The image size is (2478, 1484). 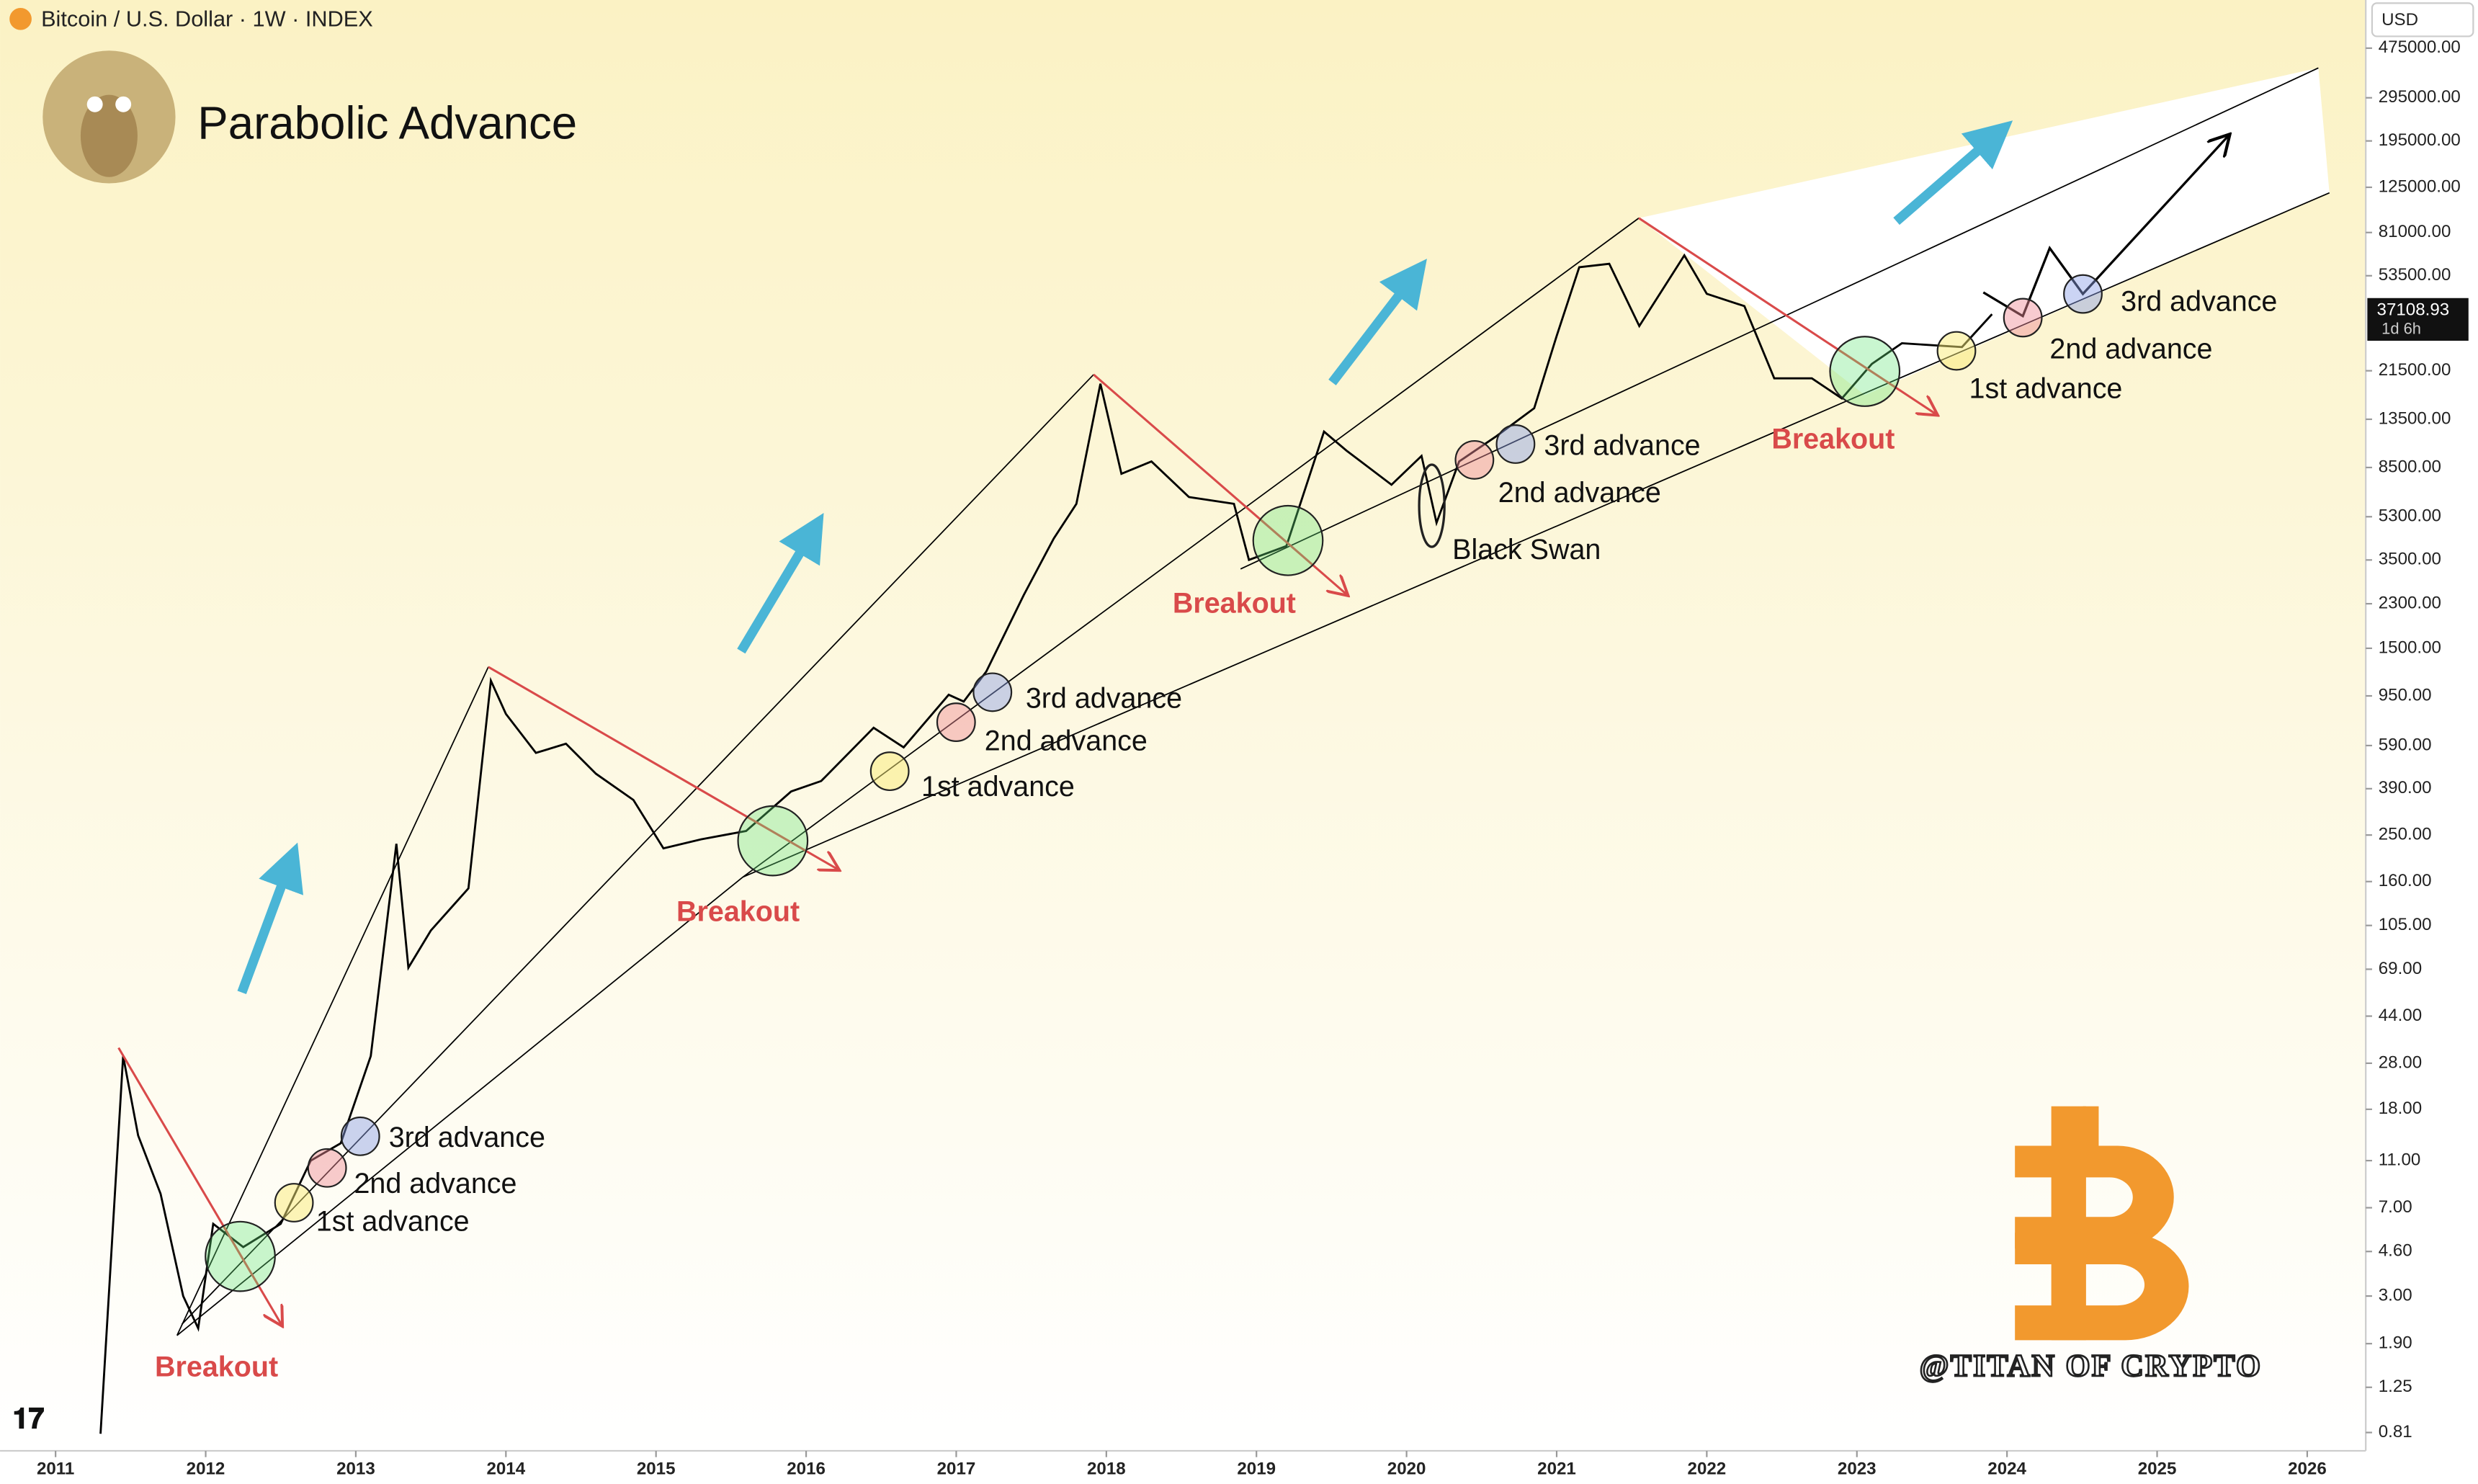 I want to click on y-tick-label: 81000.00, so click(x=2415, y=231).